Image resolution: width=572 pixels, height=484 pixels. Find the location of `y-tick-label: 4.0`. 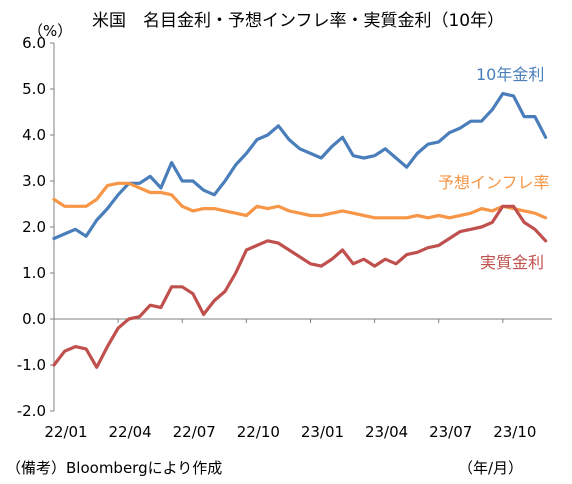

y-tick-label: 4.0 is located at coordinates (34, 135).